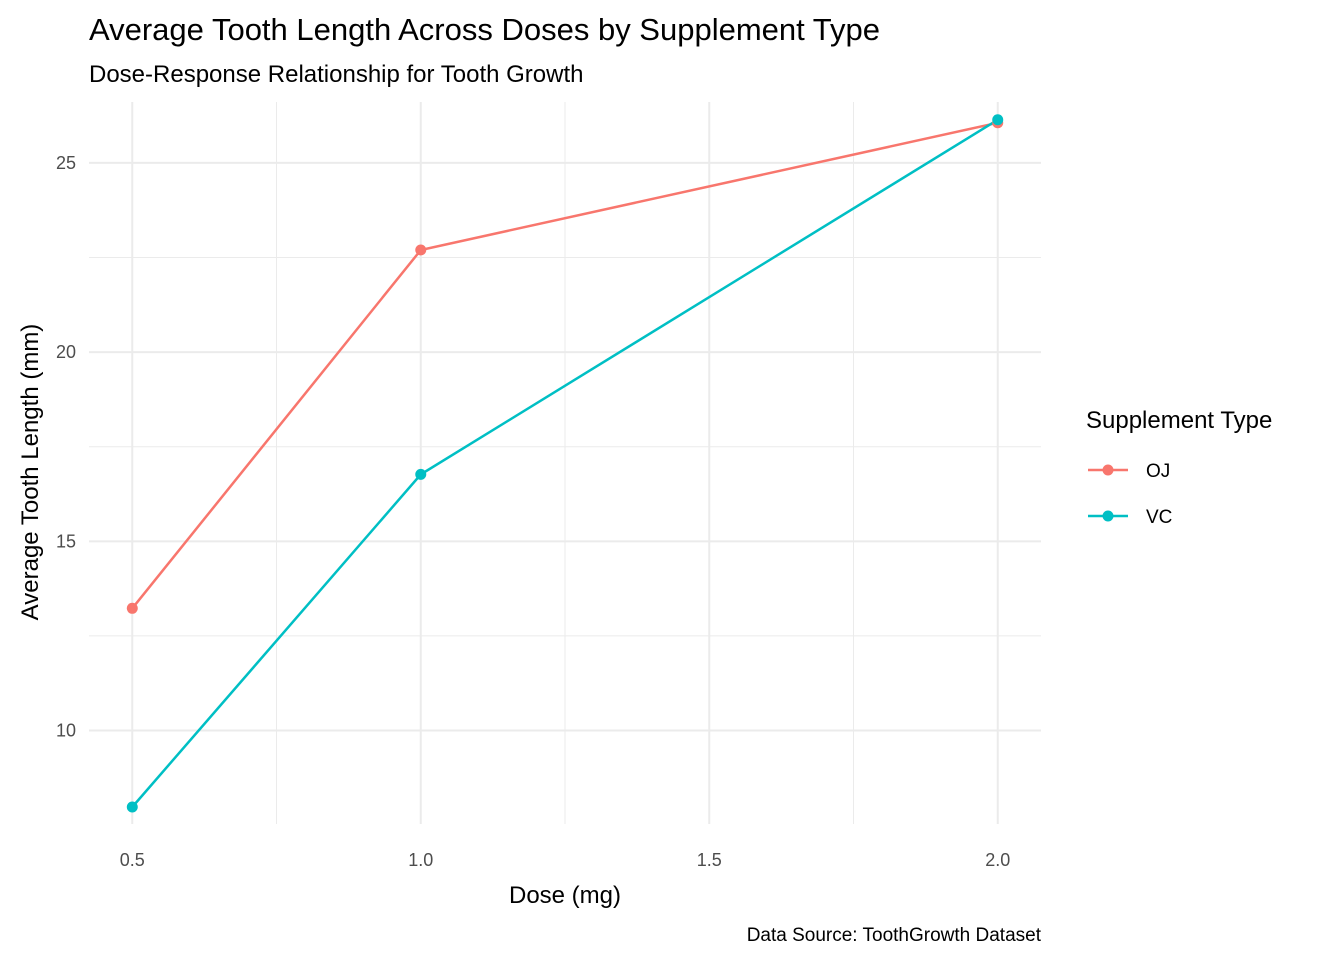  I want to click on x-axis-title: Dose (mg), so click(565, 895).